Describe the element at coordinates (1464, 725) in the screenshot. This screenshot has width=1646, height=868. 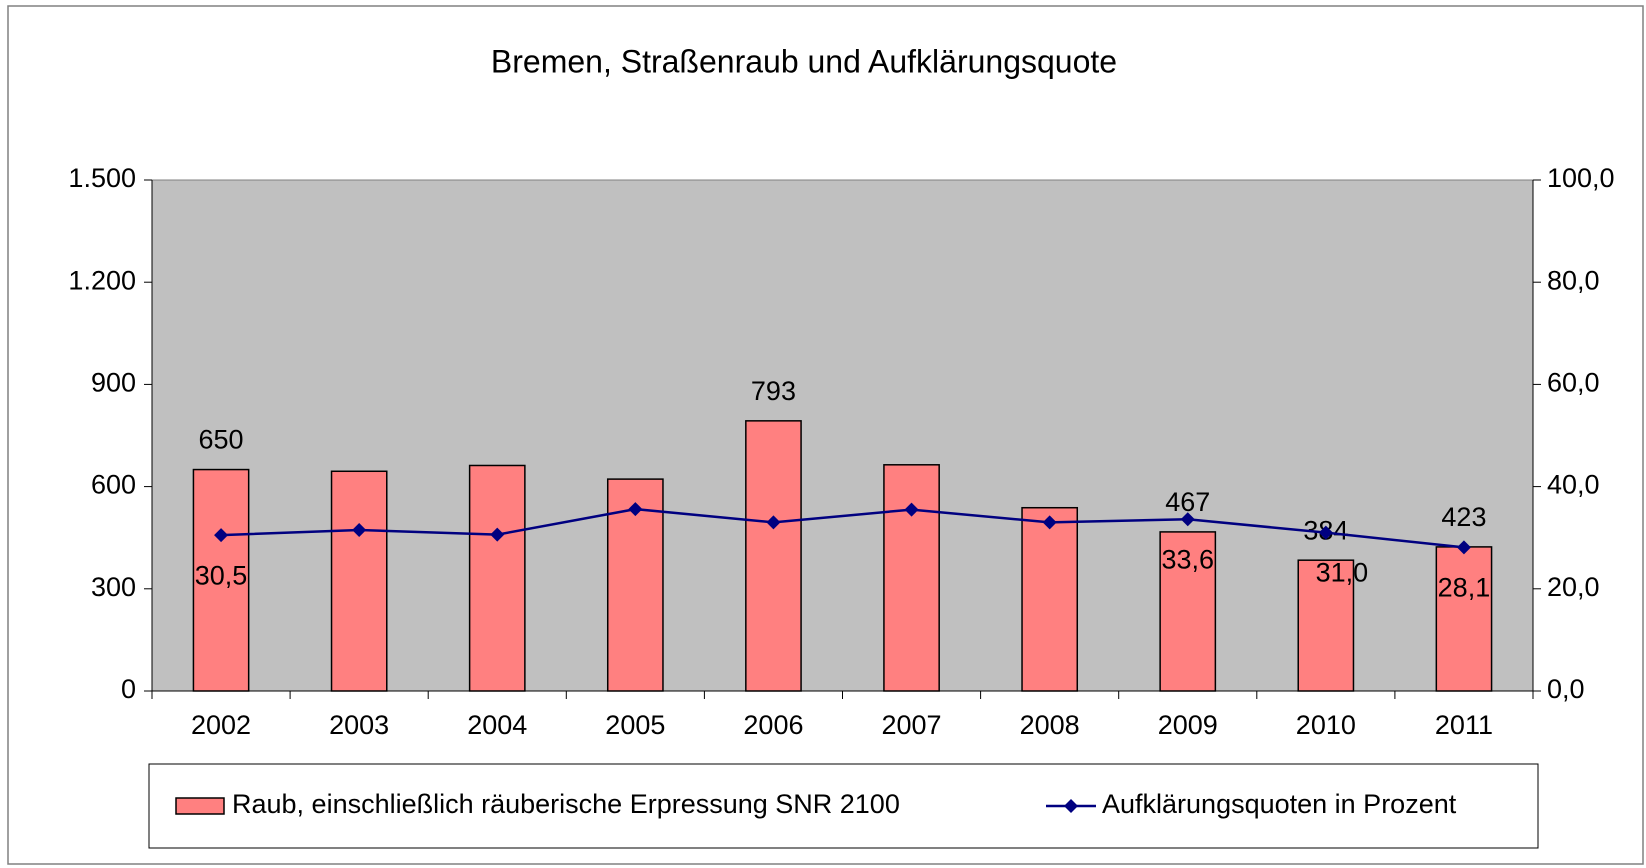
I see `x-tick-label: 2011` at that location.